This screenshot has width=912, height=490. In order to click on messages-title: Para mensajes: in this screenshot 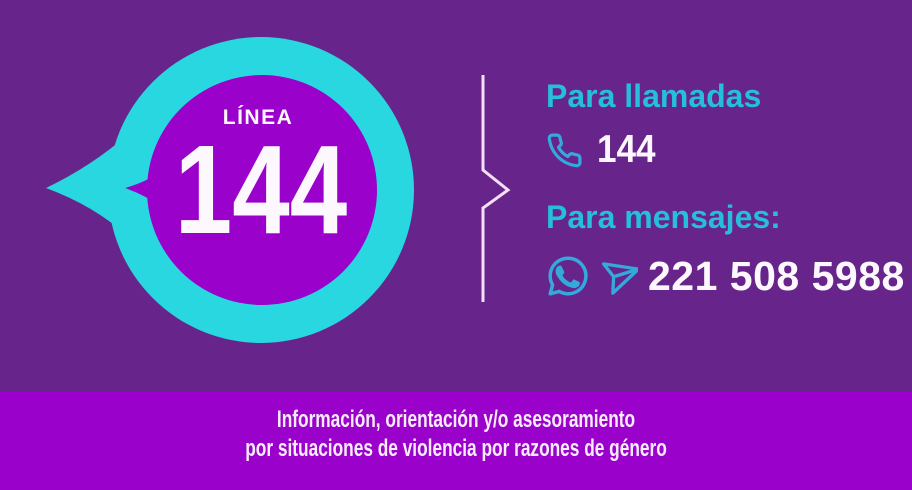, I will do `click(663, 217)`.